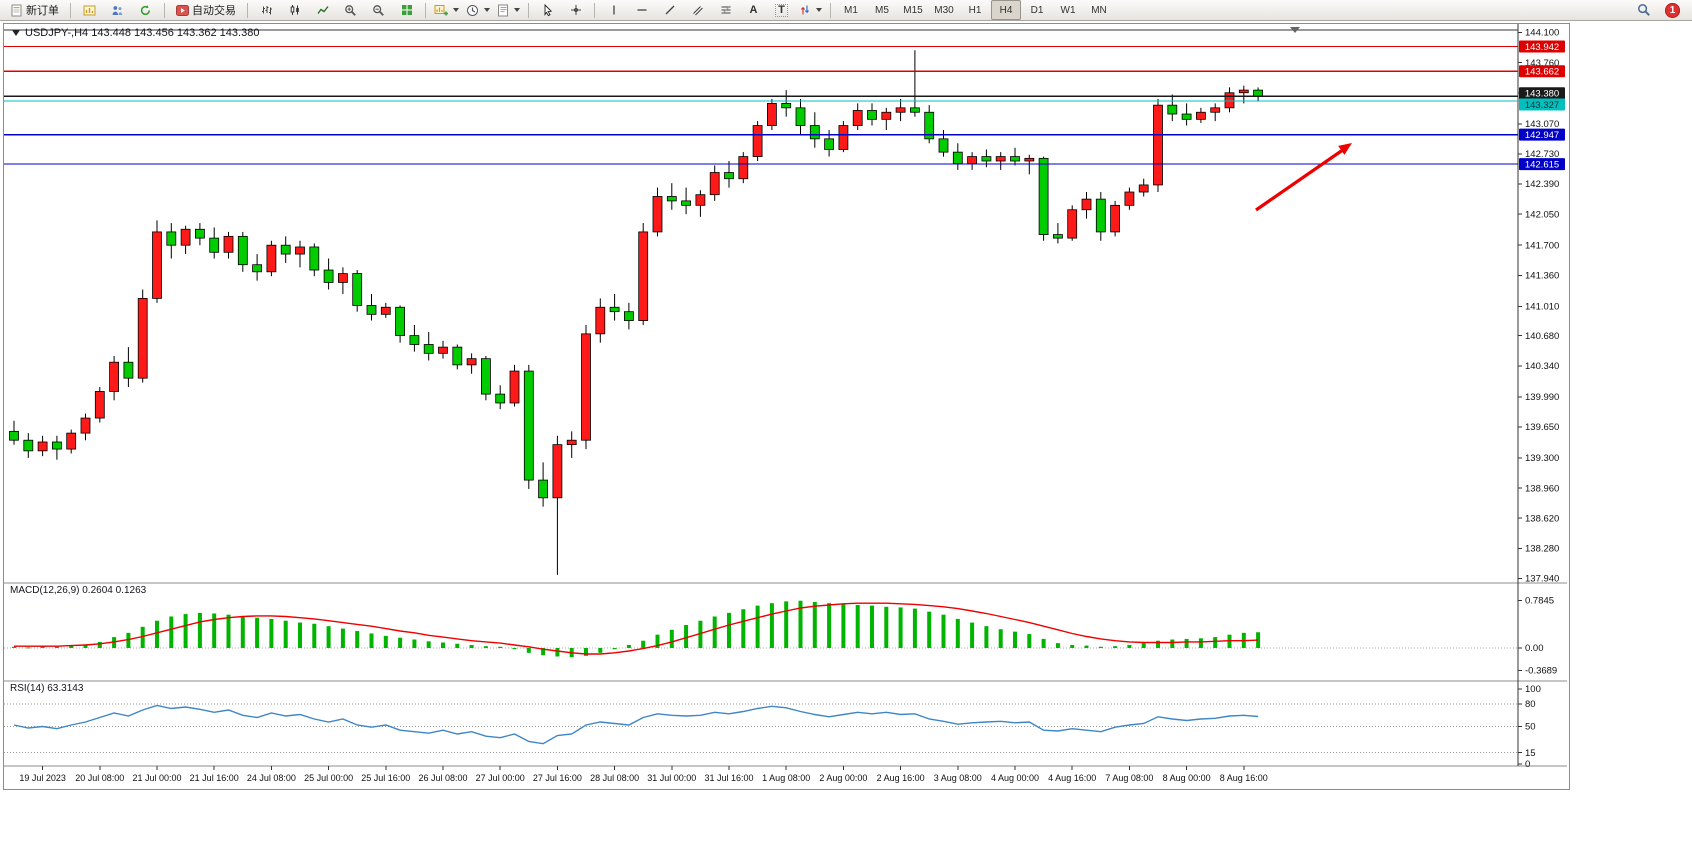 The image size is (1692, 849). I want to click on zoom-in-button, so click(350, 10).